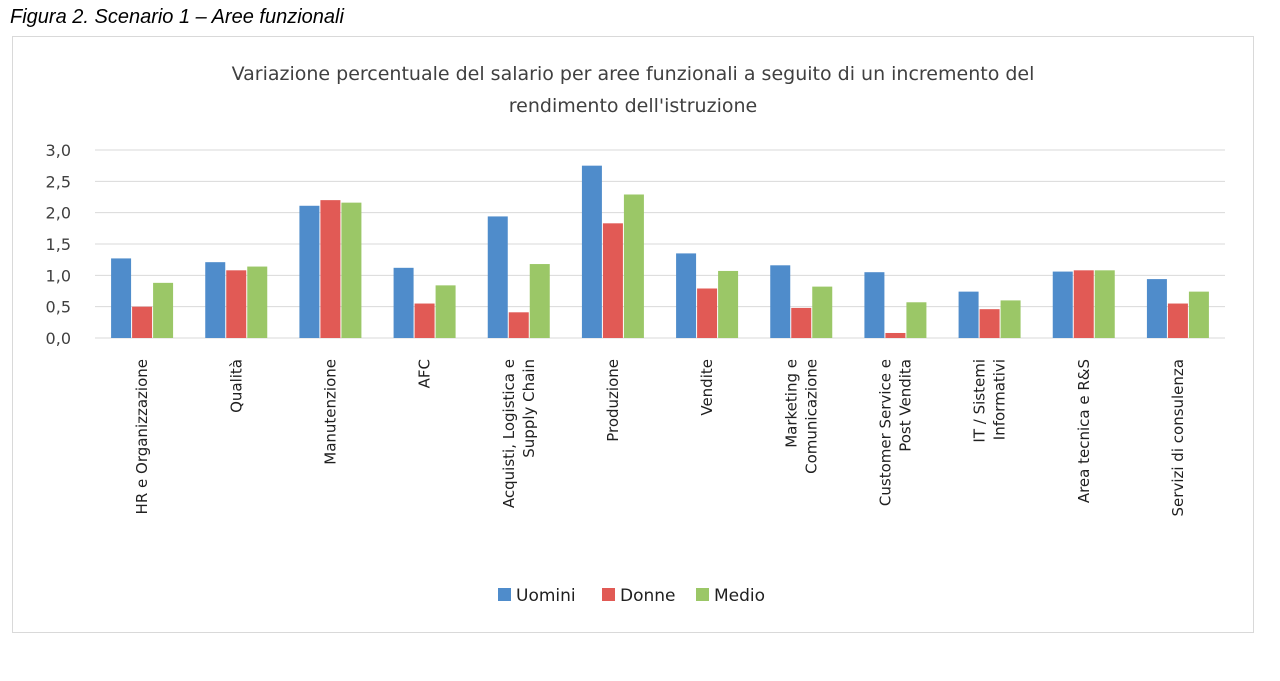  Describe the element at coordinates (58, 338) in the screenshot. I see `y-tick-label: 0,0` at that location.